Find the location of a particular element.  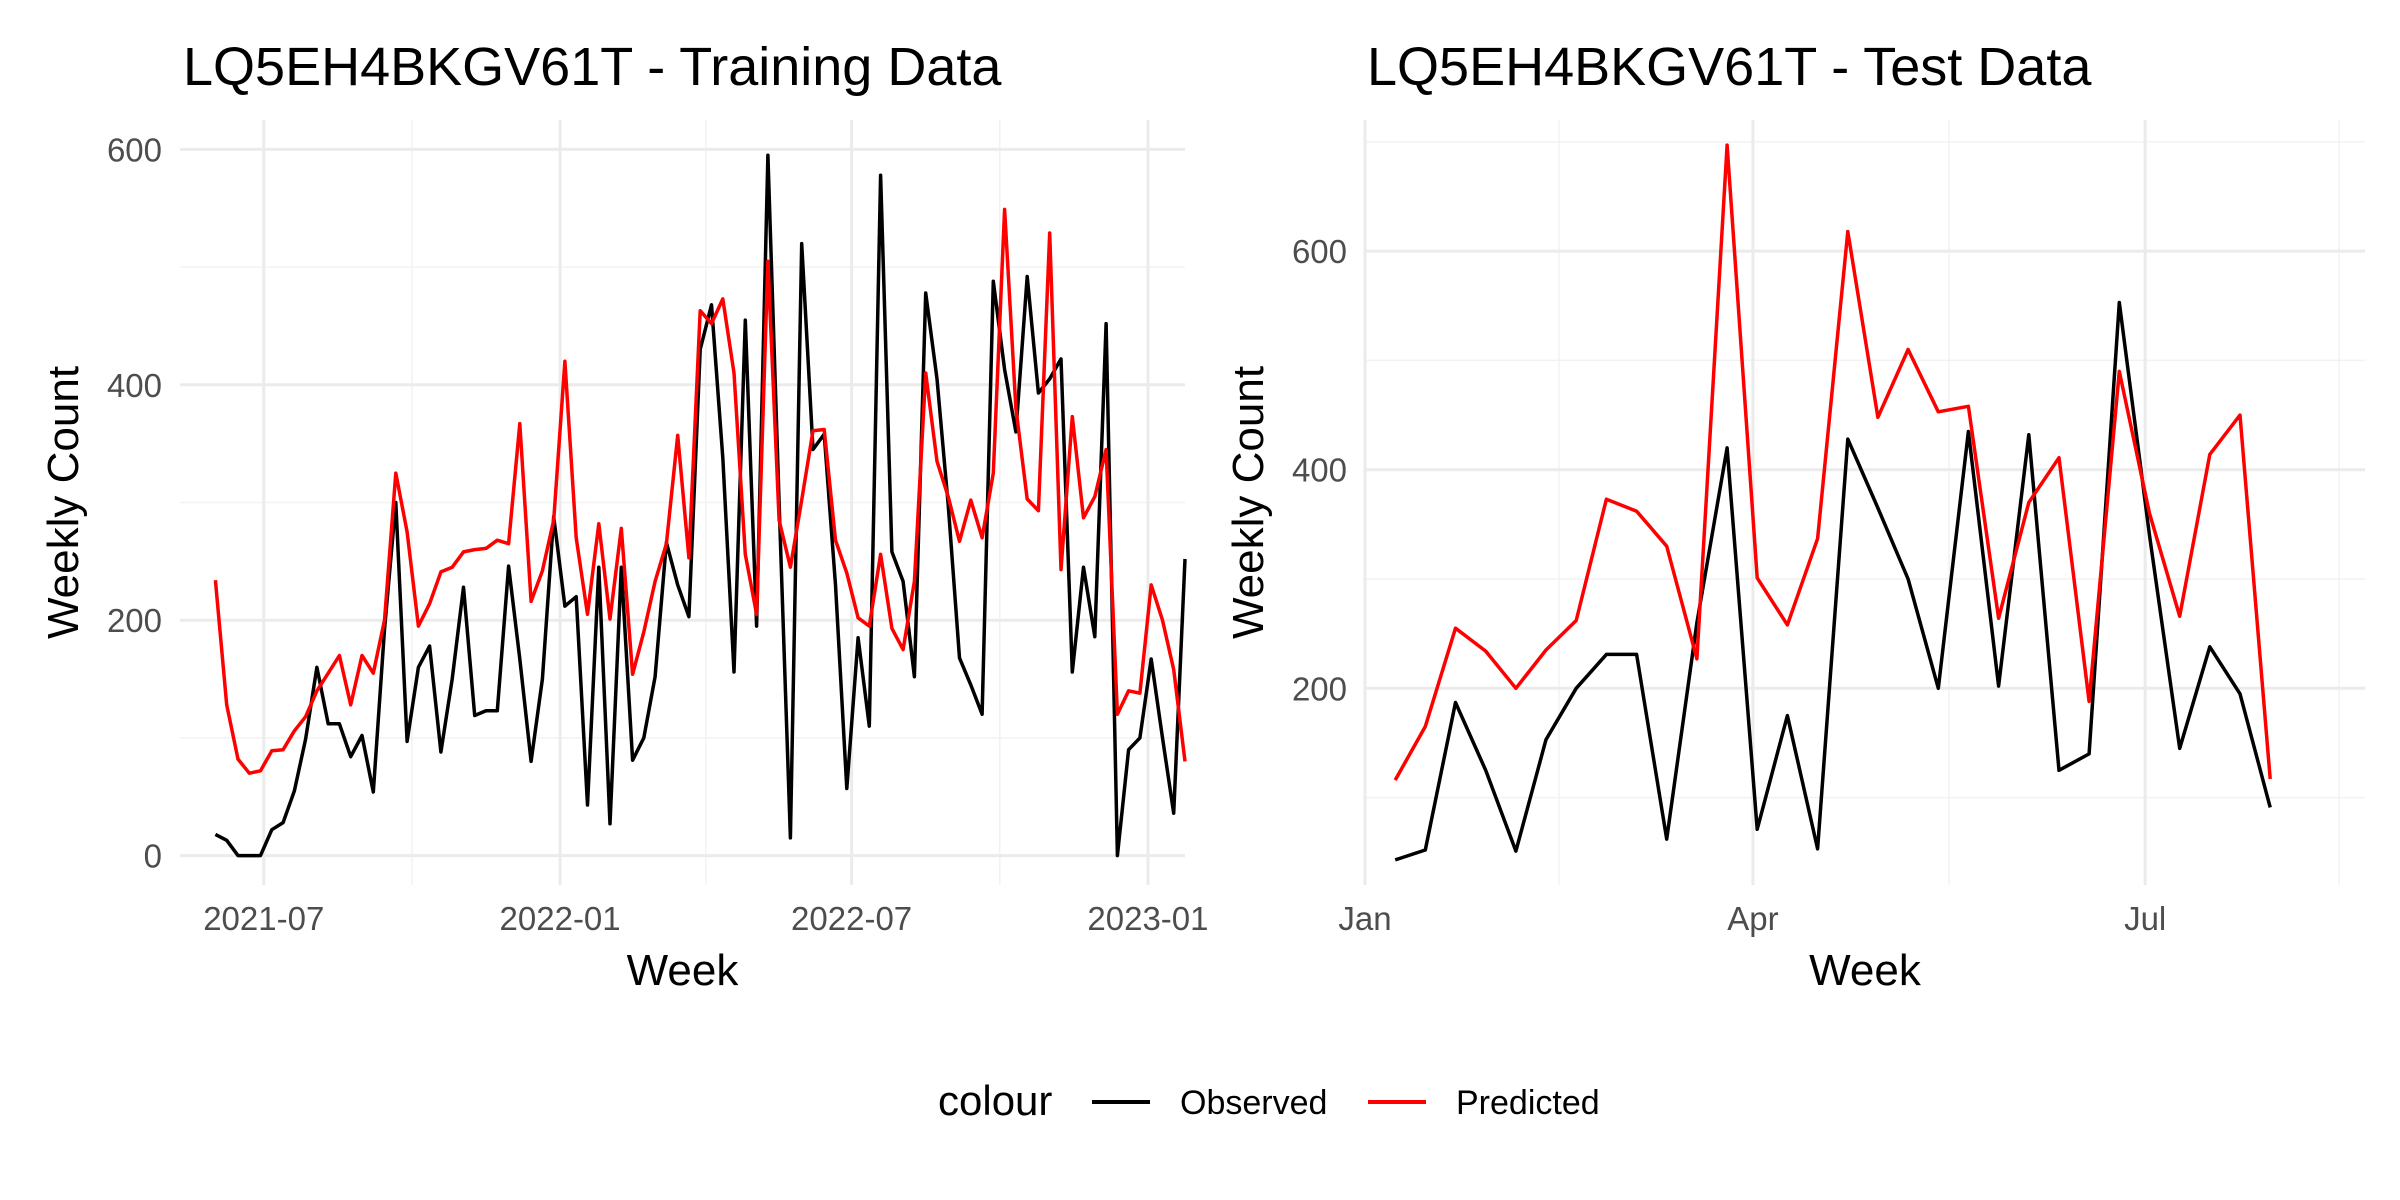

x-tick-label: 2021-07 is located at coordinates (263, 918).